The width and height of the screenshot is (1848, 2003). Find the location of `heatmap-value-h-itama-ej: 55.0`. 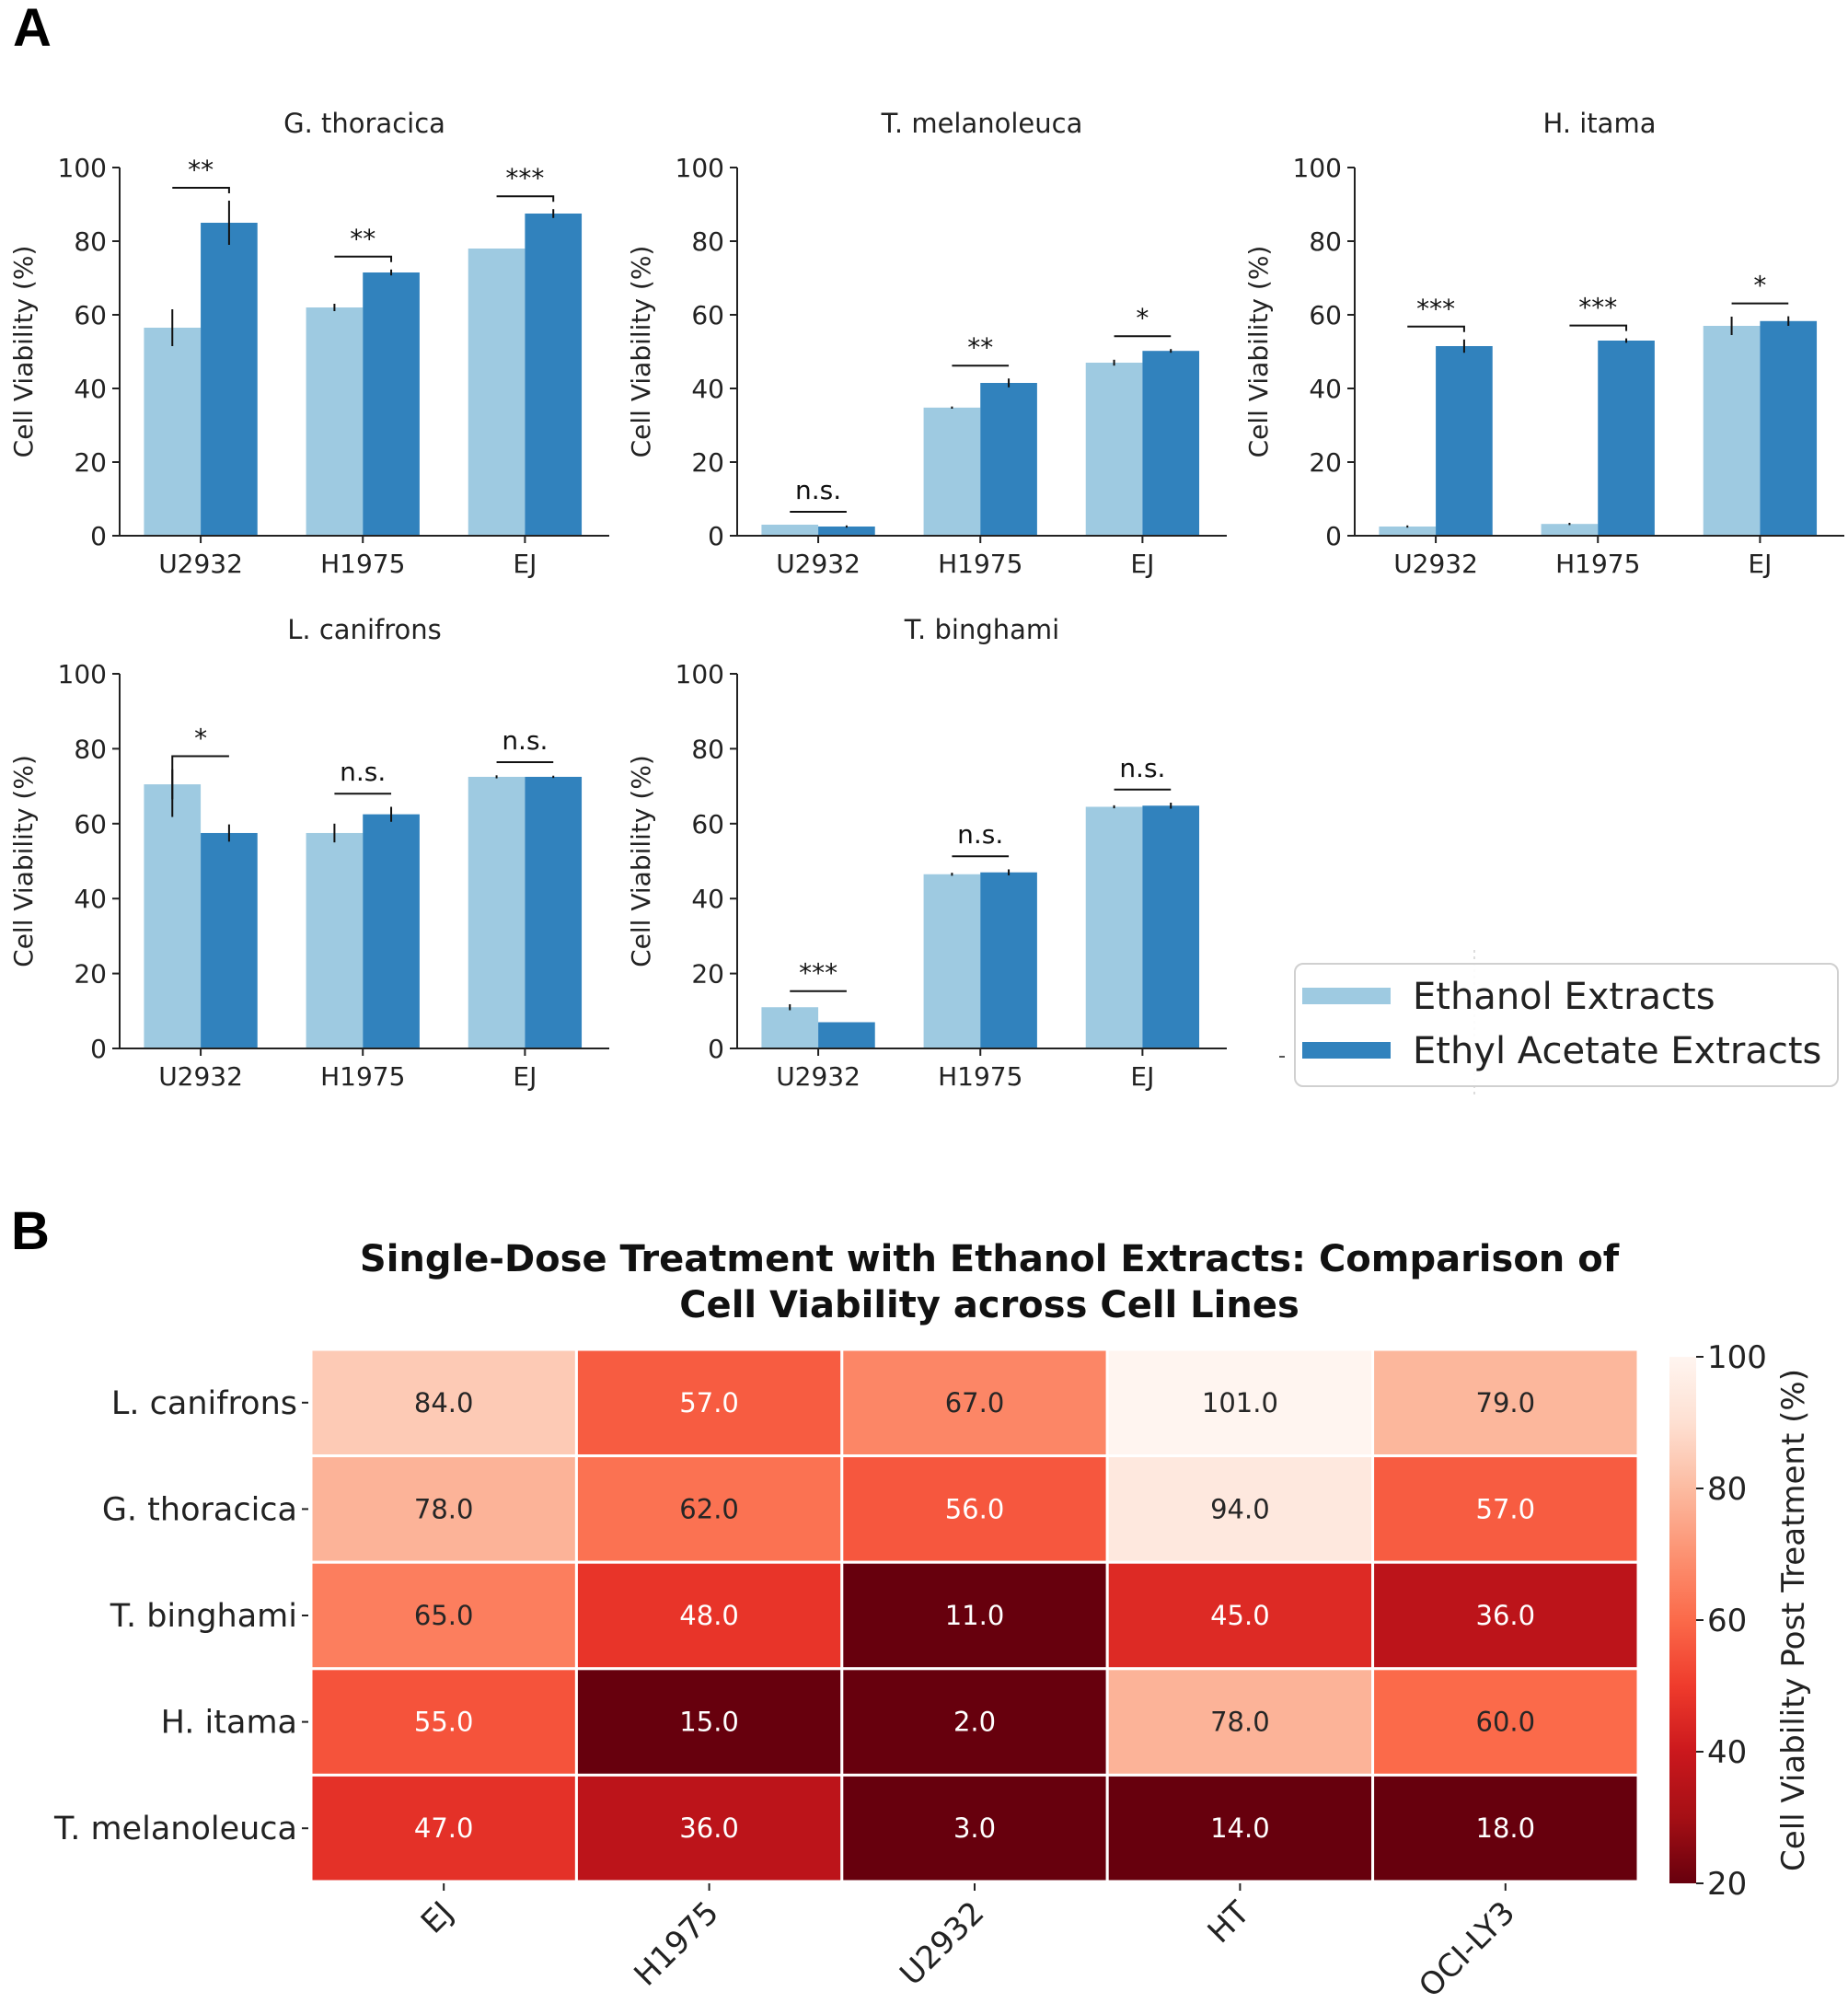

heatmap-value-h-itama-ej: 55.0 is located at coordinates (444, 1723).